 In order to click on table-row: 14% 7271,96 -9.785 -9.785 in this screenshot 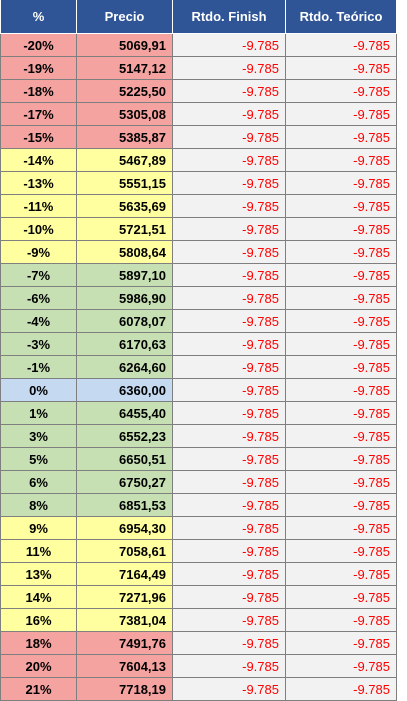, I will do `click(198, 597)`.